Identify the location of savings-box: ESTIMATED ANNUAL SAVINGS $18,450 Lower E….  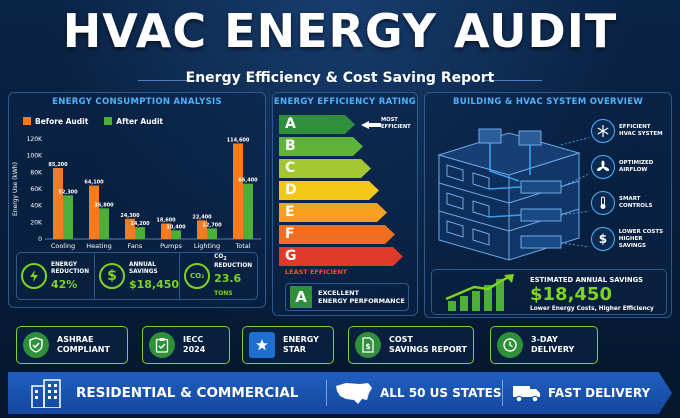
(549, 292).